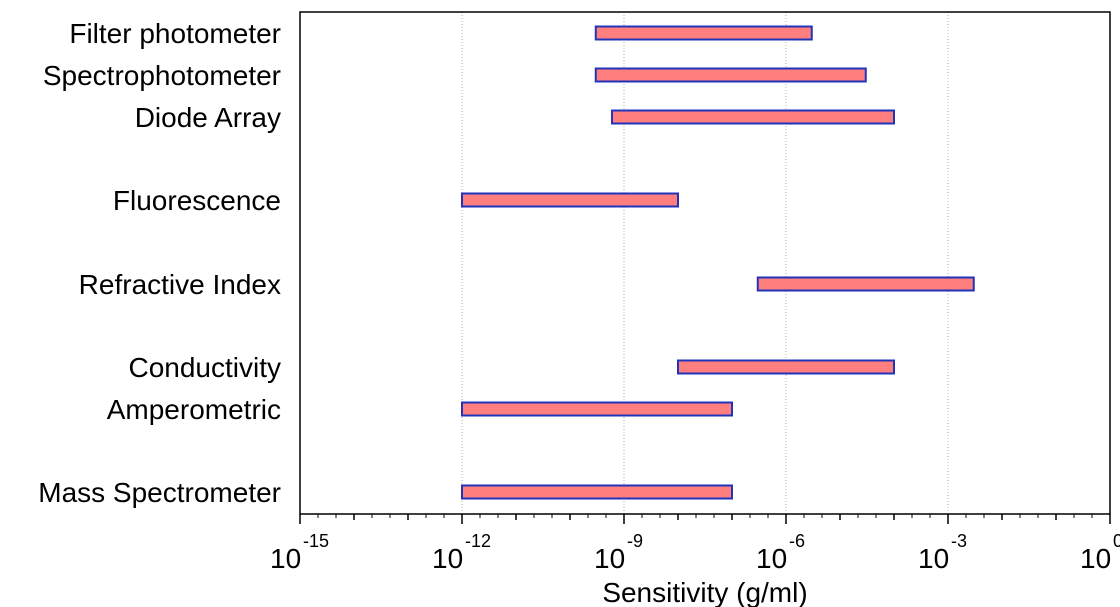  I want to click on category-label: Refractive Index, so click(180, 284).